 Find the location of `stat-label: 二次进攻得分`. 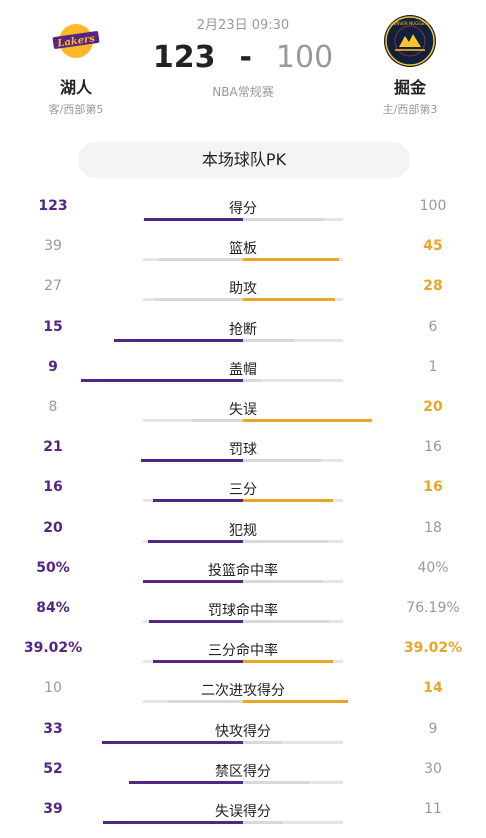

stat-label: 二次进攻得分 is located at coordinates (243, 691).